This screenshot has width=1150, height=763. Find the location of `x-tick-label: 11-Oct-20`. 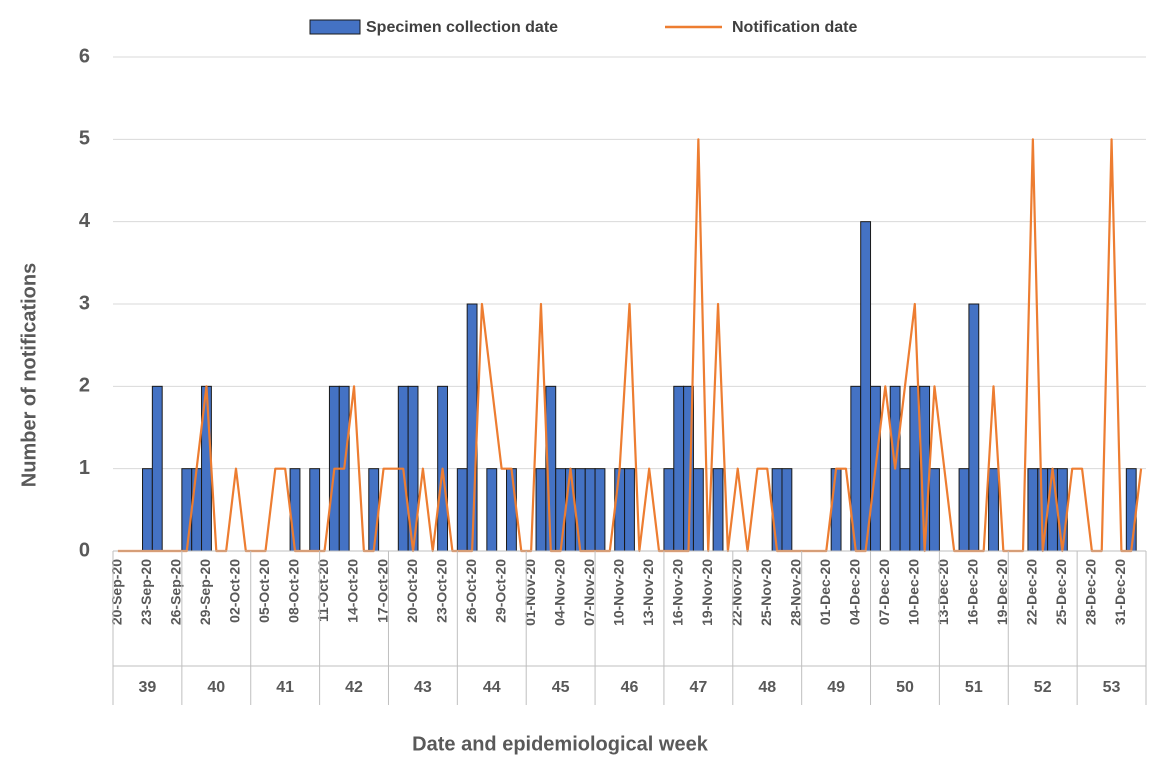

x-tick-label: 11-Oct-20 is located at coordinates (323, 590).